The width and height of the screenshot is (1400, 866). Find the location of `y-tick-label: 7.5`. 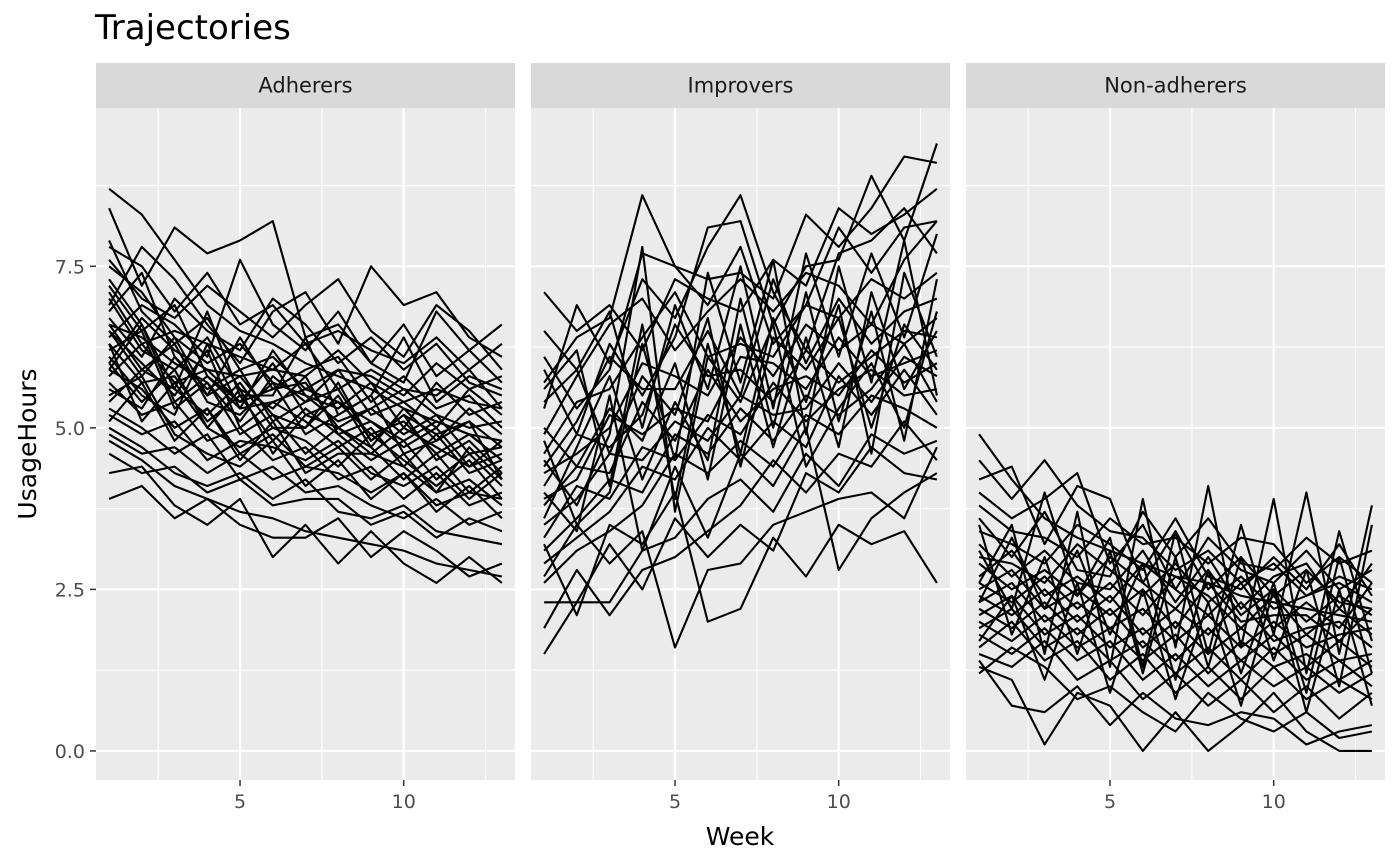

y-tick-label: 7.5 is located at coordinates (70, 267).